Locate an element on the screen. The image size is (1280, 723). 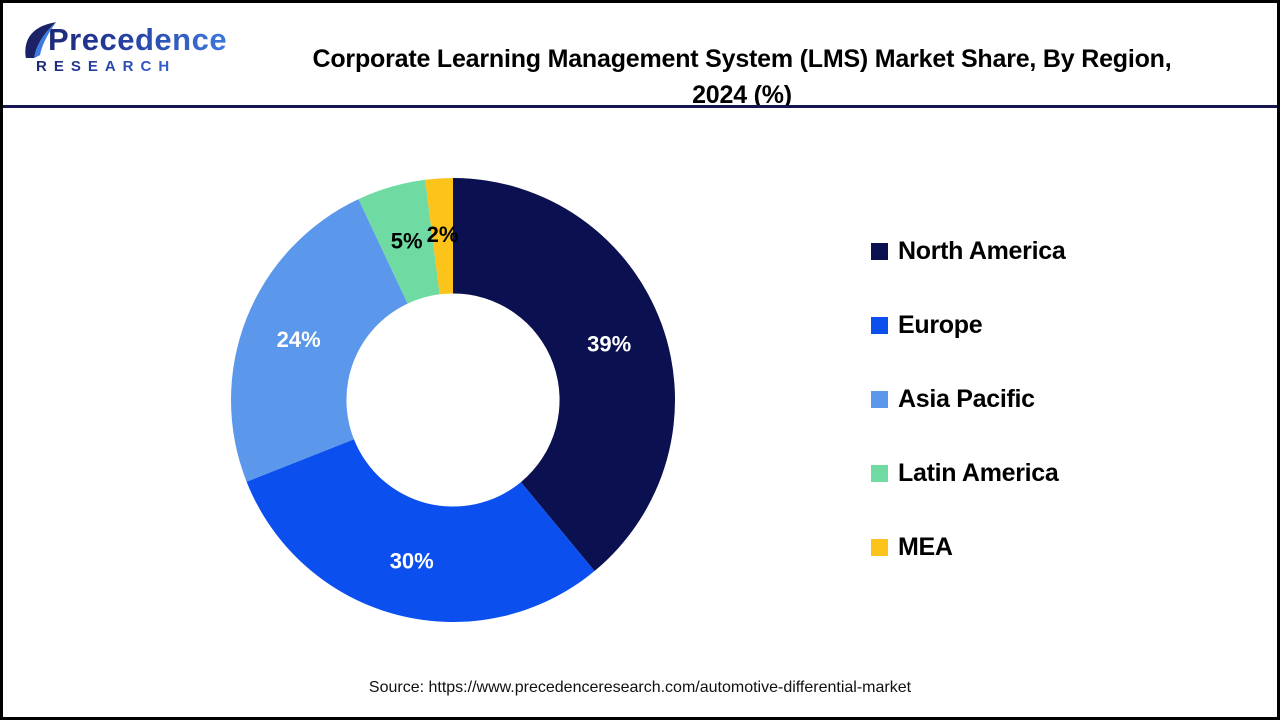
legend-label-asia-pacific: Asia Pacific is located at coordinates (966, 399).